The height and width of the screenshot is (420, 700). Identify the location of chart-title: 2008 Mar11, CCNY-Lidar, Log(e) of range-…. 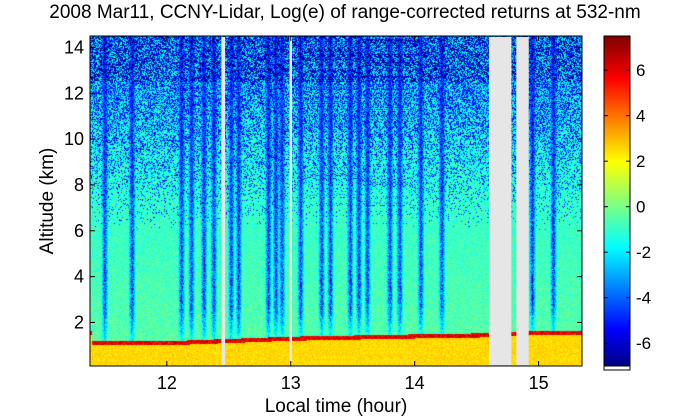
(345, 12).